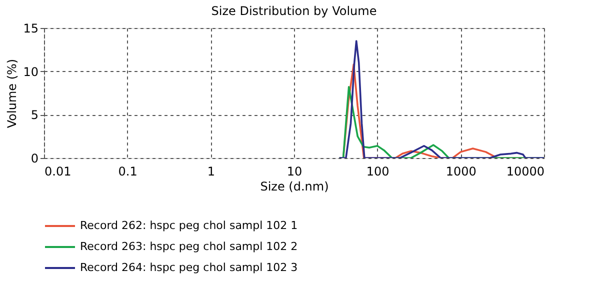 This screenshot has height=300, width=600. I want to click on x-tick-label: 0.1, so click(128, 171).